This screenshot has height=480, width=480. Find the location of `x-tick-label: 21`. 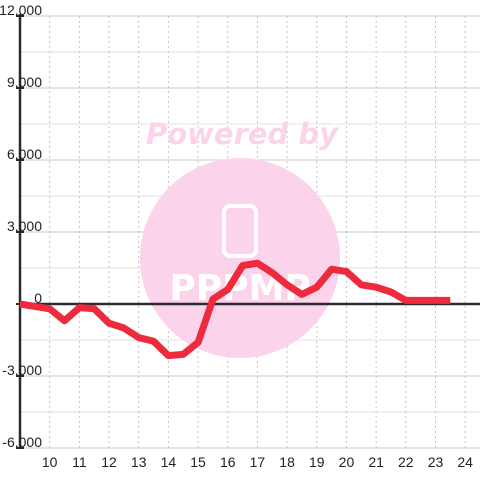

x-tick-label: 21 is located at coordinates (376, 462).